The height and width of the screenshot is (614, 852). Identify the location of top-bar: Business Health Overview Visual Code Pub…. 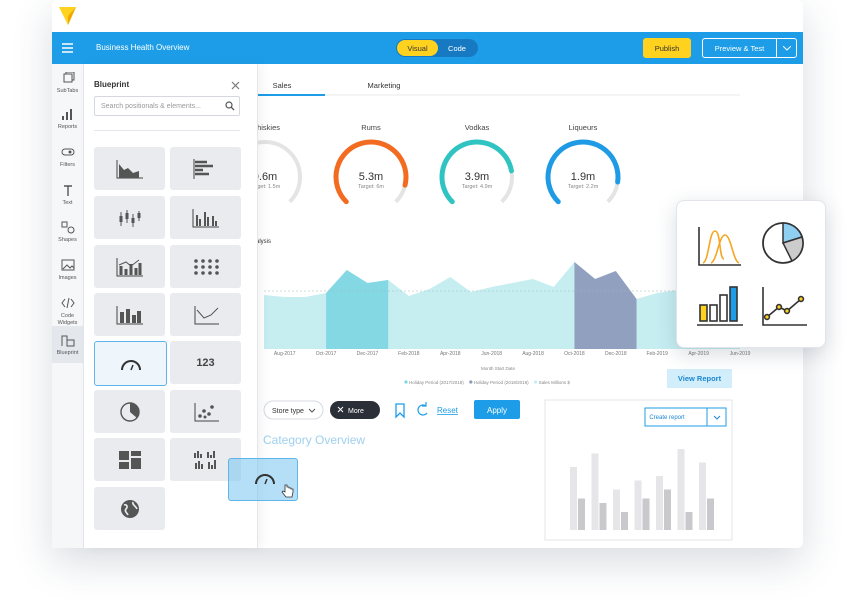
(427, 48).